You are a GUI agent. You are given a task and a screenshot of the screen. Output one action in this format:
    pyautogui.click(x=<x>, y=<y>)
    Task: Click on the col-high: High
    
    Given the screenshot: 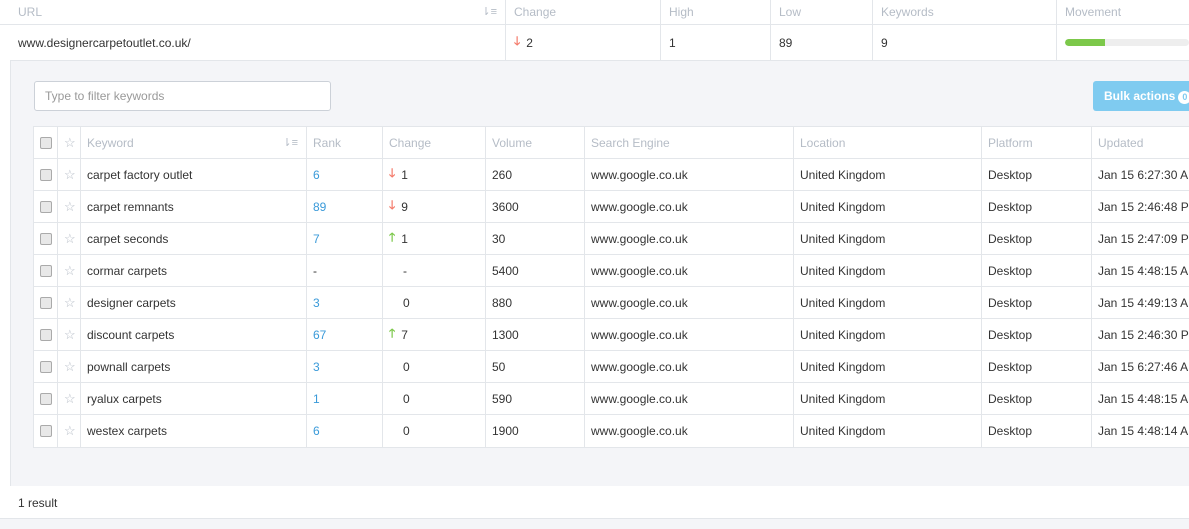 What is the action you would take?
    pyautogui.click(x=716, y=12)
    